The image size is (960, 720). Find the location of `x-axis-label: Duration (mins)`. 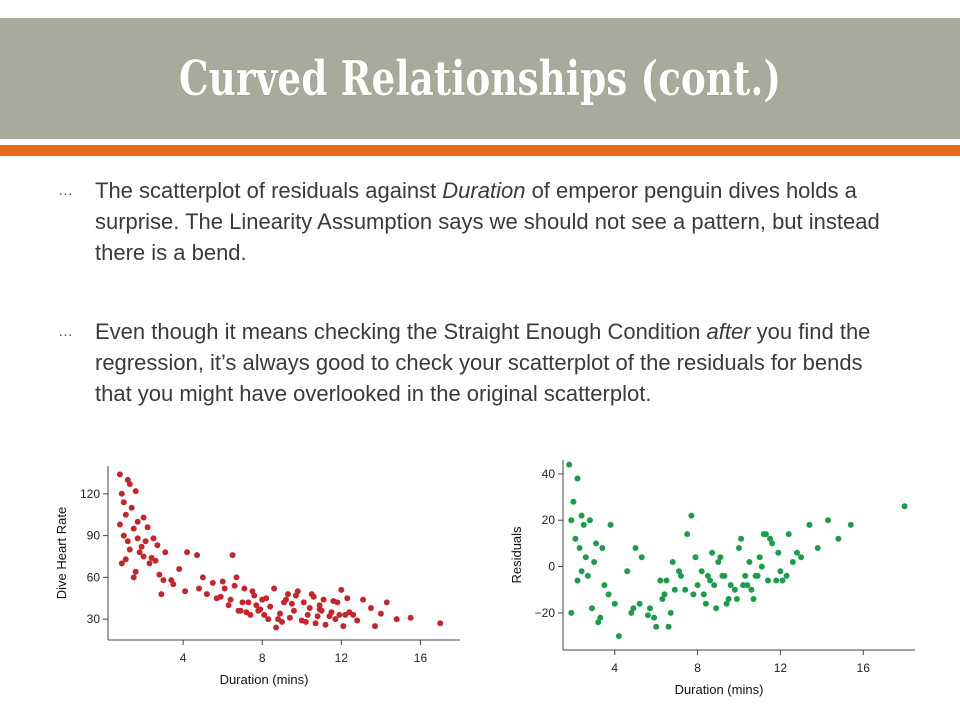

x-axis-label: Duration (mins) is located at coordinates (264, 679).